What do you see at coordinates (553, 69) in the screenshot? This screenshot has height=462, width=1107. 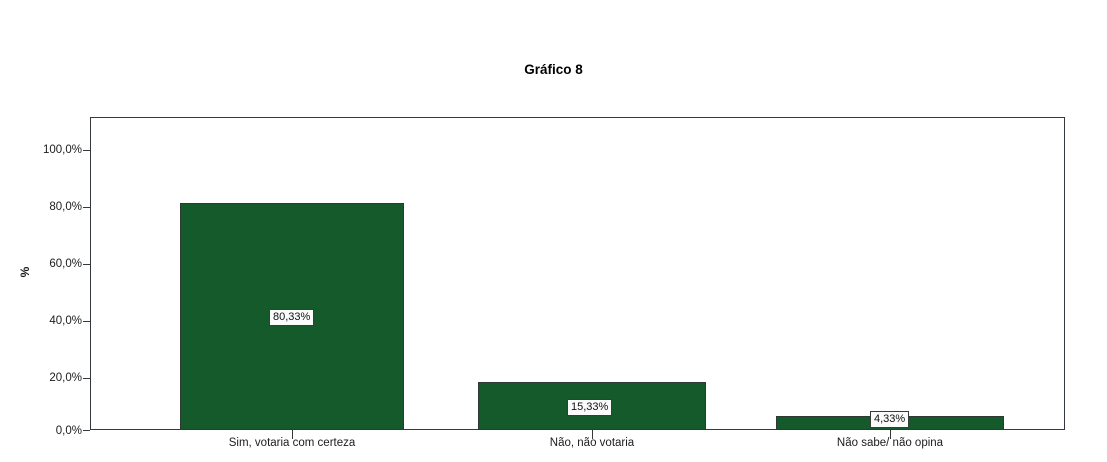 I see `chart-title-line-1: Gráfico 8` at bounding box center [553, 69].